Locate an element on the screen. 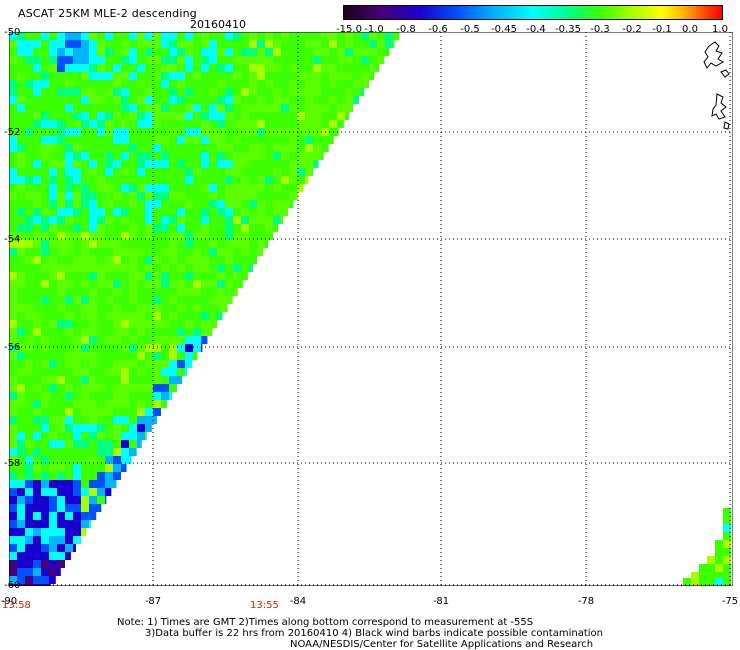 Image resolution: width=740 pixels, height=650 pixels. longitude-label: -90 is located at coordinates (9, 601).